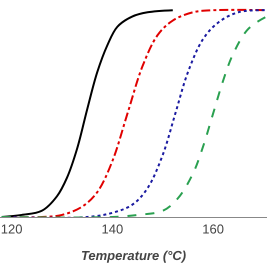  I want to click on x-axis-title: Temperature (°C), so click(133, 256).